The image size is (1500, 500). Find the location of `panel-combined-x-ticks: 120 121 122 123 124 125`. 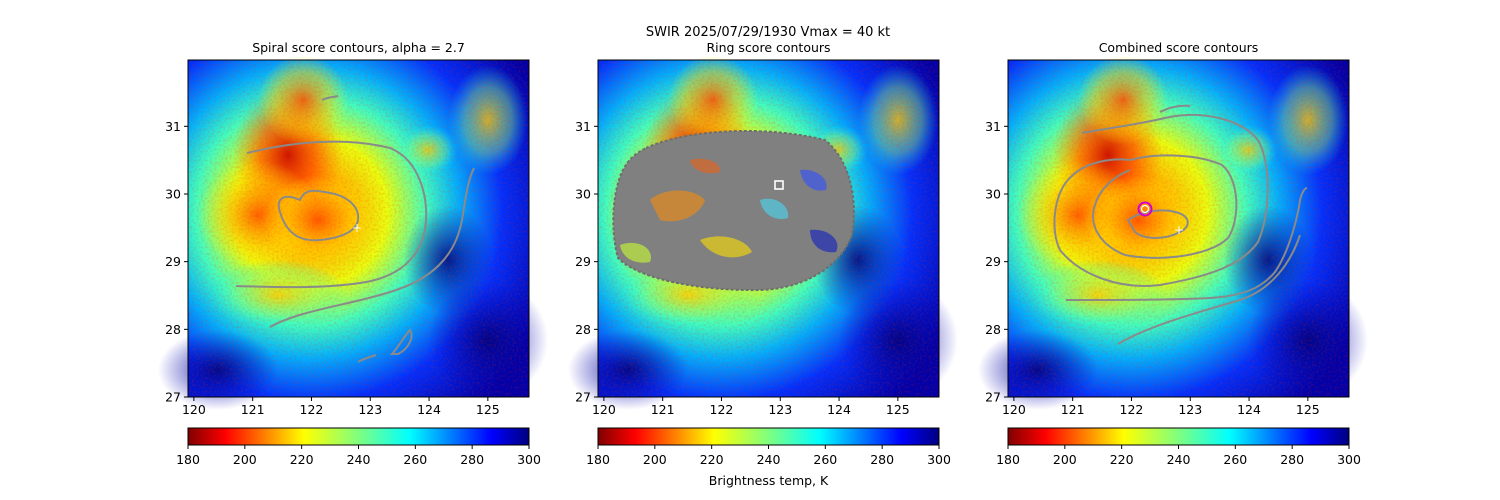

panel-combined-x-ticks: 120 121 122 123 124 125 is located at coordinates (1161, 407).